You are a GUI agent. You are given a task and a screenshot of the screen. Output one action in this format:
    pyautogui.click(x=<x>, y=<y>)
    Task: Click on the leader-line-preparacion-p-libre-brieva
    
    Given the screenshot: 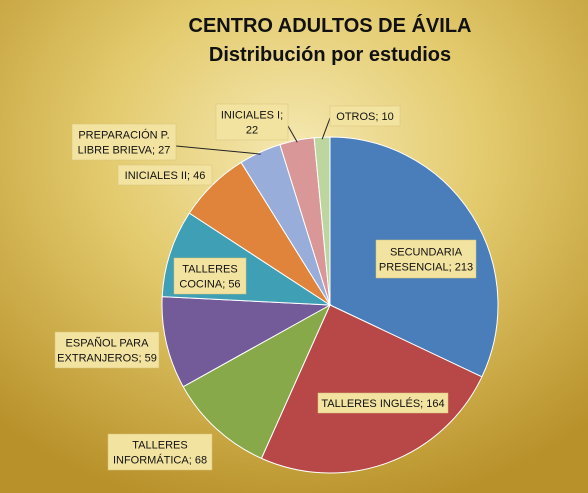 What is the action you would take?
    pyautogui.click(x=218, y=150)
    